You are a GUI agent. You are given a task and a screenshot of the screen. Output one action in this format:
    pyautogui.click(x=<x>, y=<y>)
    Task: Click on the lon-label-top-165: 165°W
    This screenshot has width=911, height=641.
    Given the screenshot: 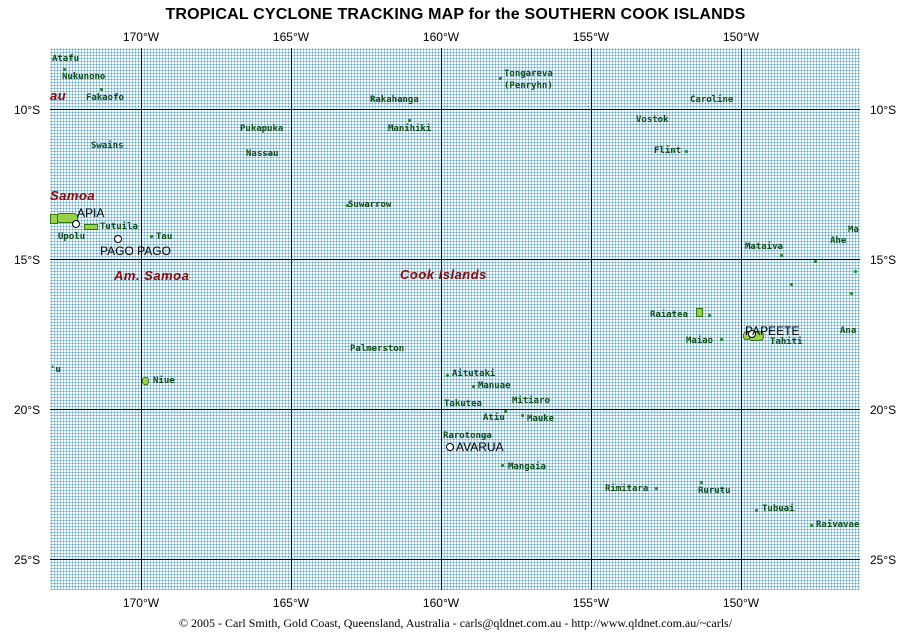 What is the action you would take?
    pyautogui.click(x=291, y=37)
    